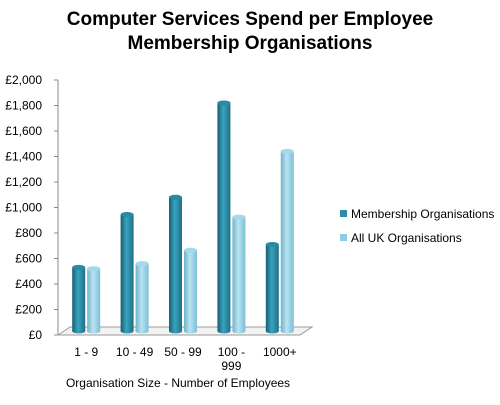 The image size is (500, 405). I want to click on x-tick-label: 1000+, so click(280, 352).